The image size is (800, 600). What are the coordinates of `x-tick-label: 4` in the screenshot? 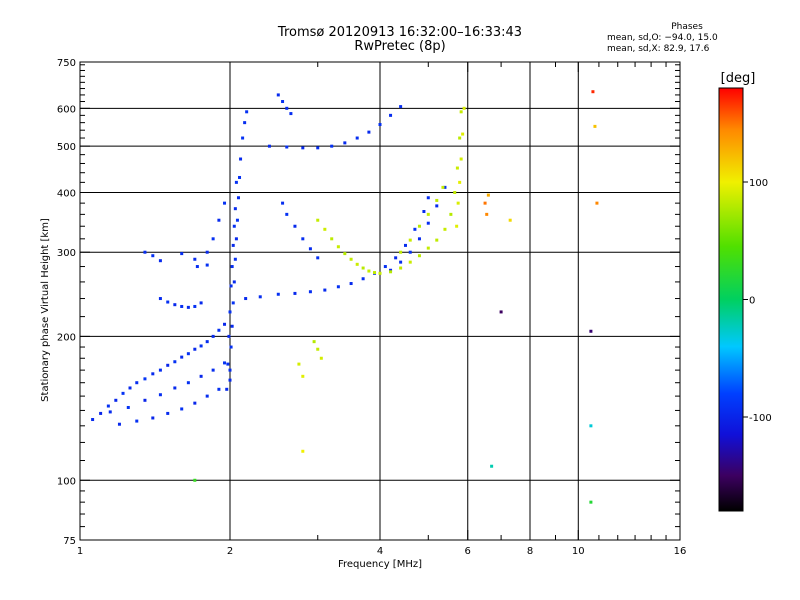 It's located at (380, 551).